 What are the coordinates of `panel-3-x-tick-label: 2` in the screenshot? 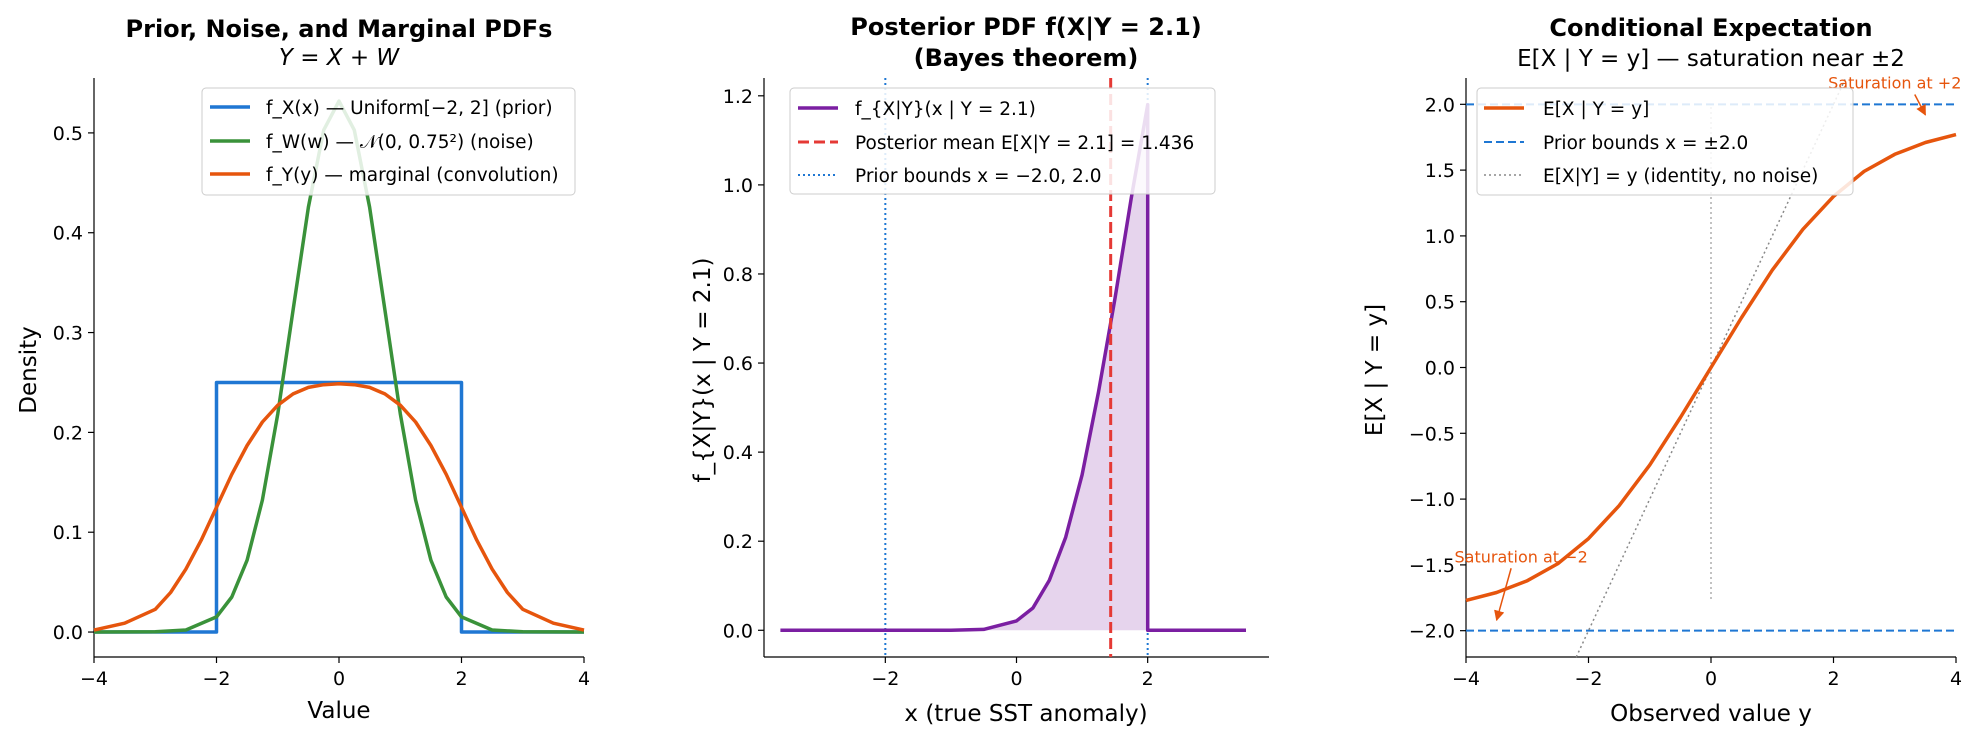 It's located at (1833, 679).